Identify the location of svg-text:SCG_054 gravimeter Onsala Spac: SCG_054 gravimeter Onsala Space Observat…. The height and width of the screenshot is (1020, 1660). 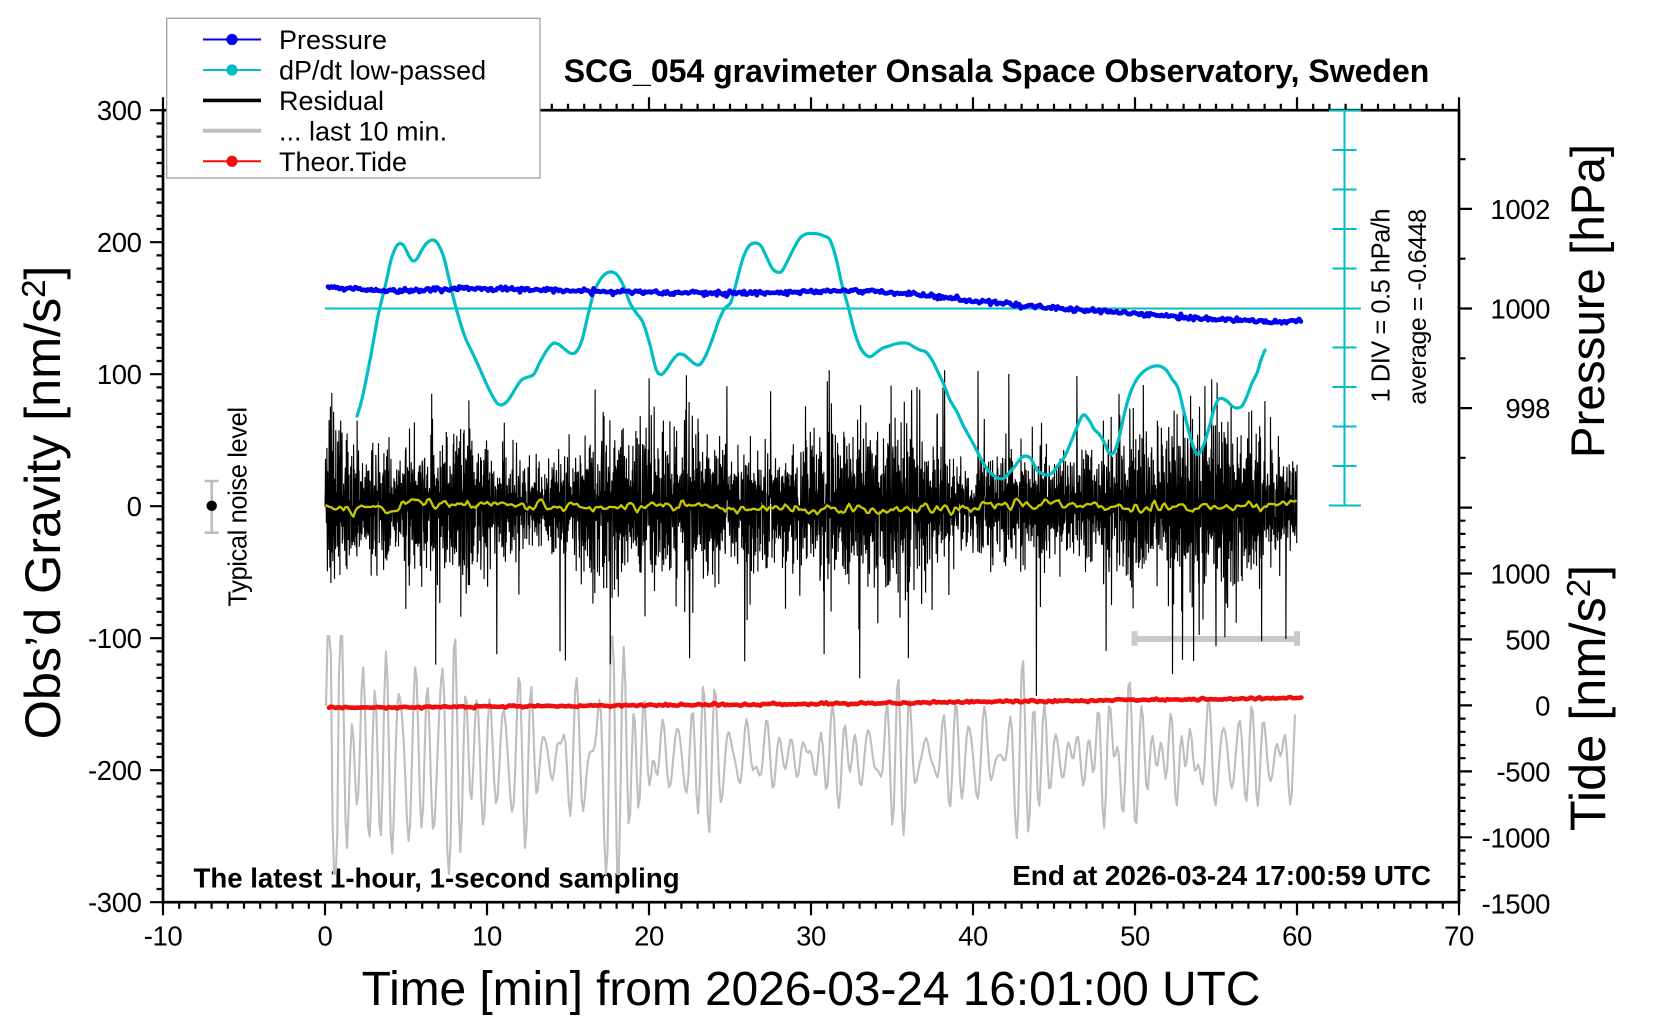
(997, 71).